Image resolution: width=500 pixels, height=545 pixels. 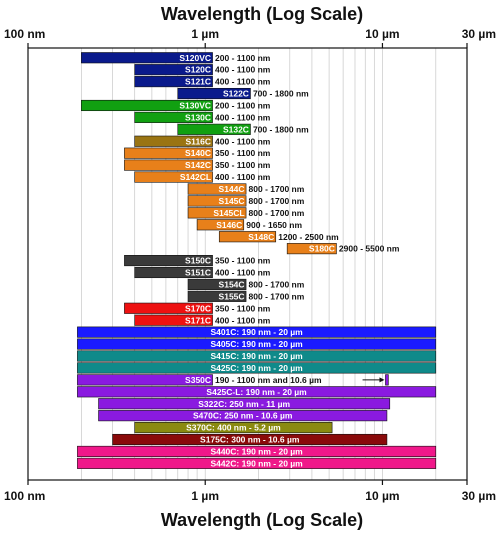 What do you see at coordinates (229, 225) in the screenshot?
I see `bar-name-label: S146C` at bounding box center [229, 225].